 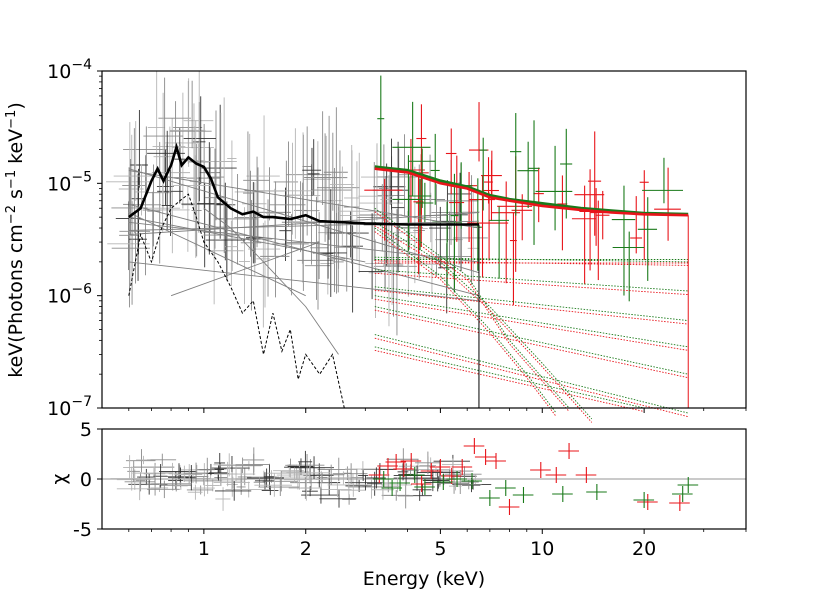 What do you see at coordinates (531, 192) in the screenshot?
I see `hard-total-model-a` at bounding box center [531, 192].